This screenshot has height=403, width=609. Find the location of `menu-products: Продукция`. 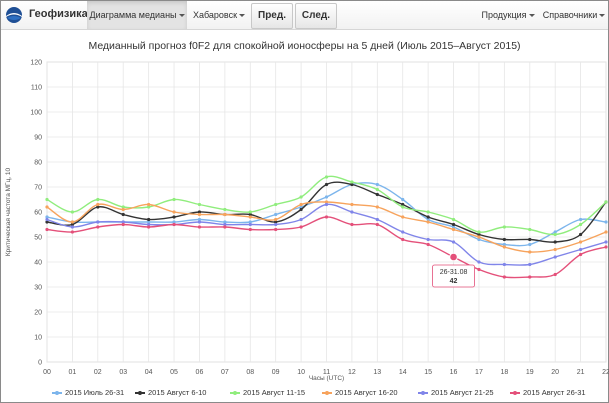

menu-products: Продукция is located at coordinates (508, 15).